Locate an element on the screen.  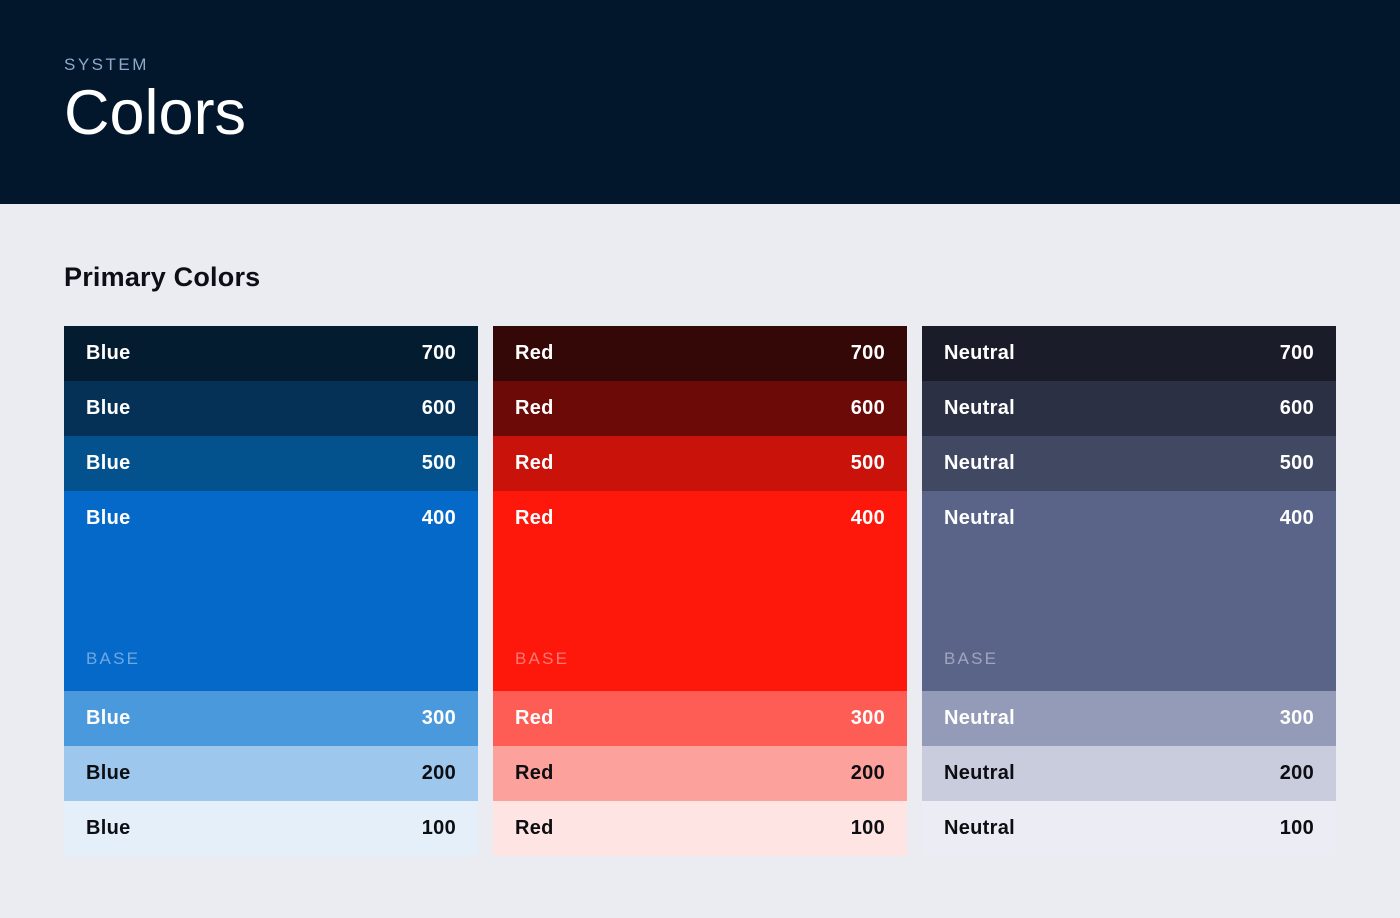
swatch-blue-300: Blue 300 is located at coordinates (271, 718).